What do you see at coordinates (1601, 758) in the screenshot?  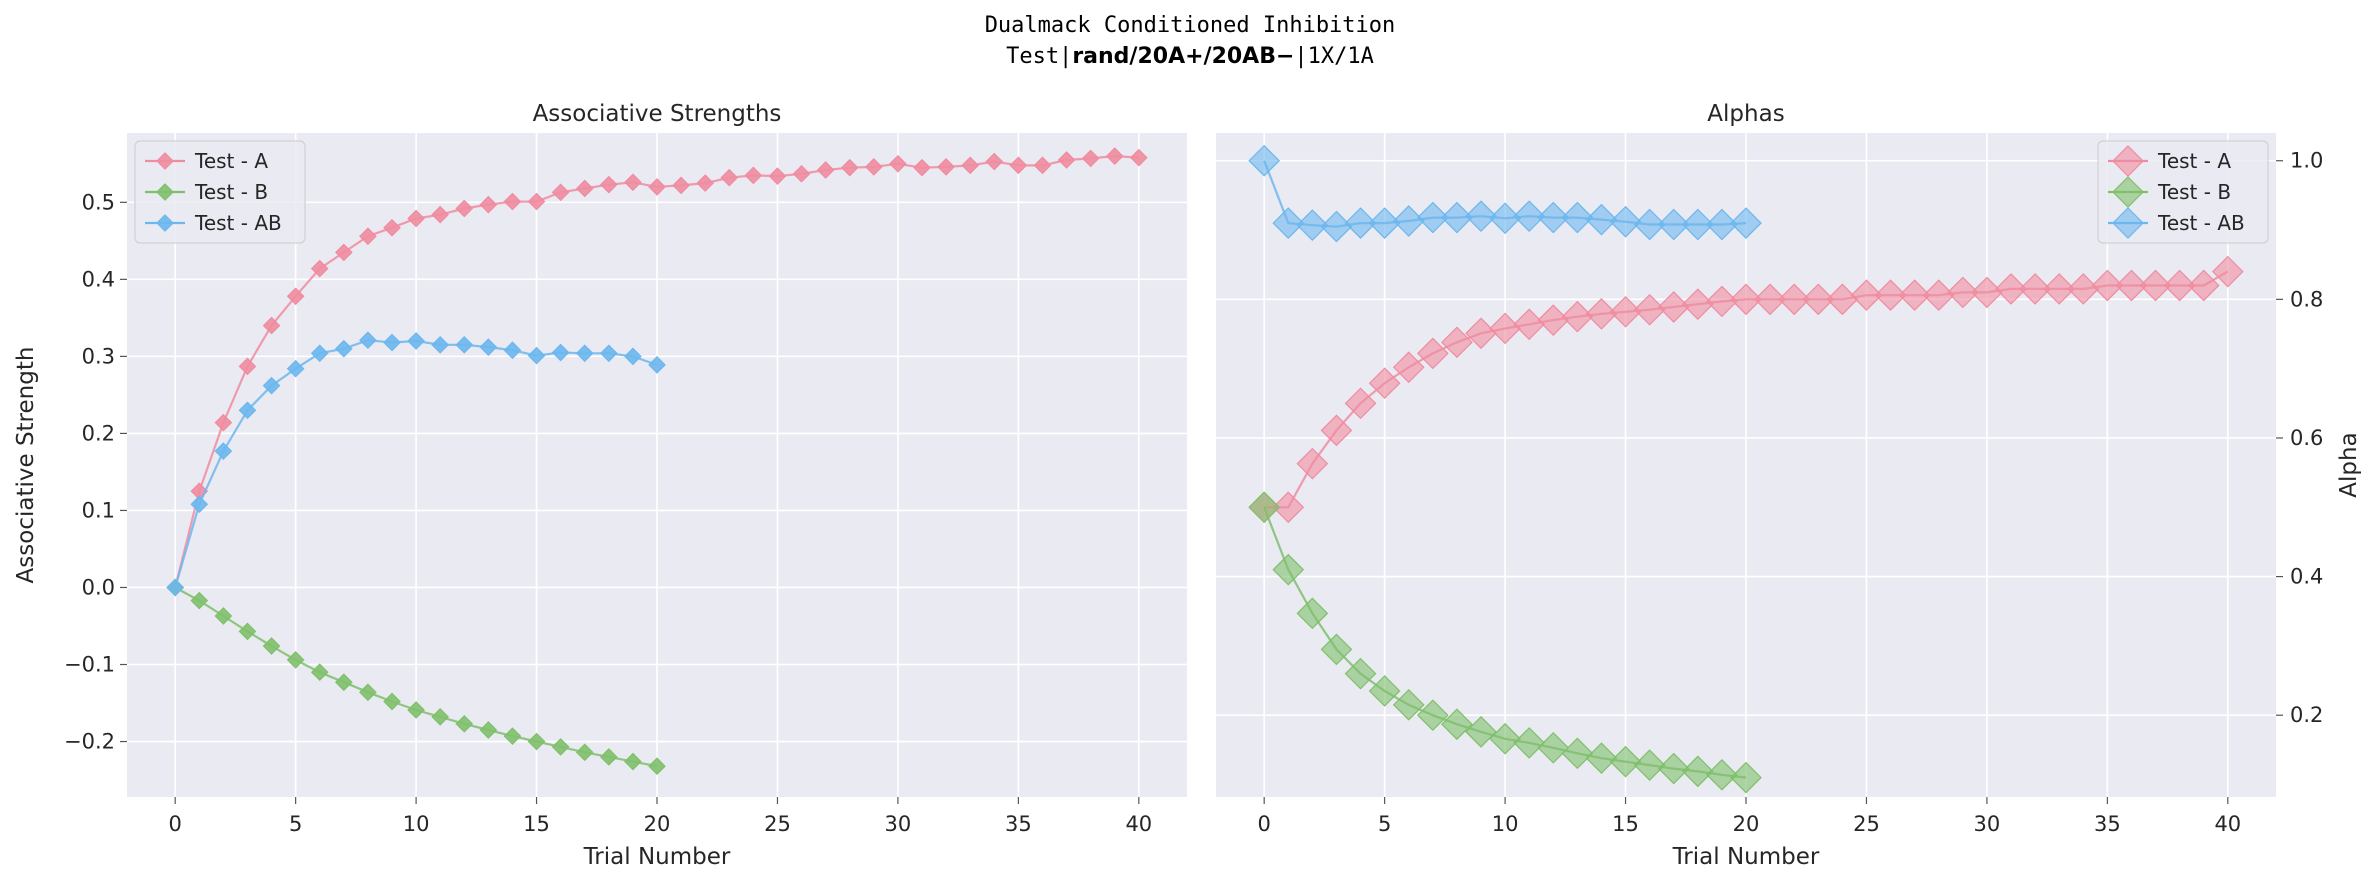 I see `data-point: Test - B (14, 0.138)` at bounding box center [1601, 758].